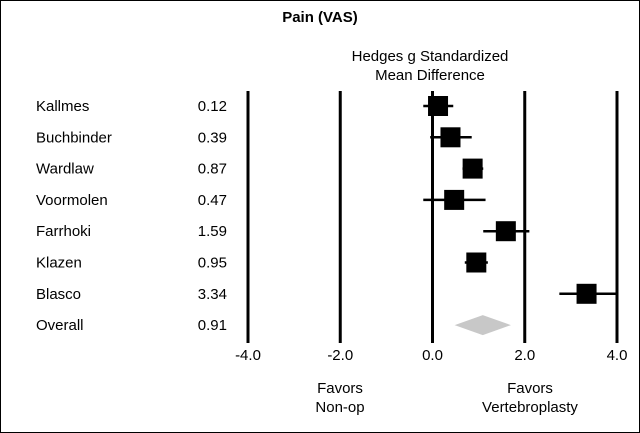 The height and width of the screenshot is (433, 640). I want to click on study-value: 3.34, so click(212, 294).